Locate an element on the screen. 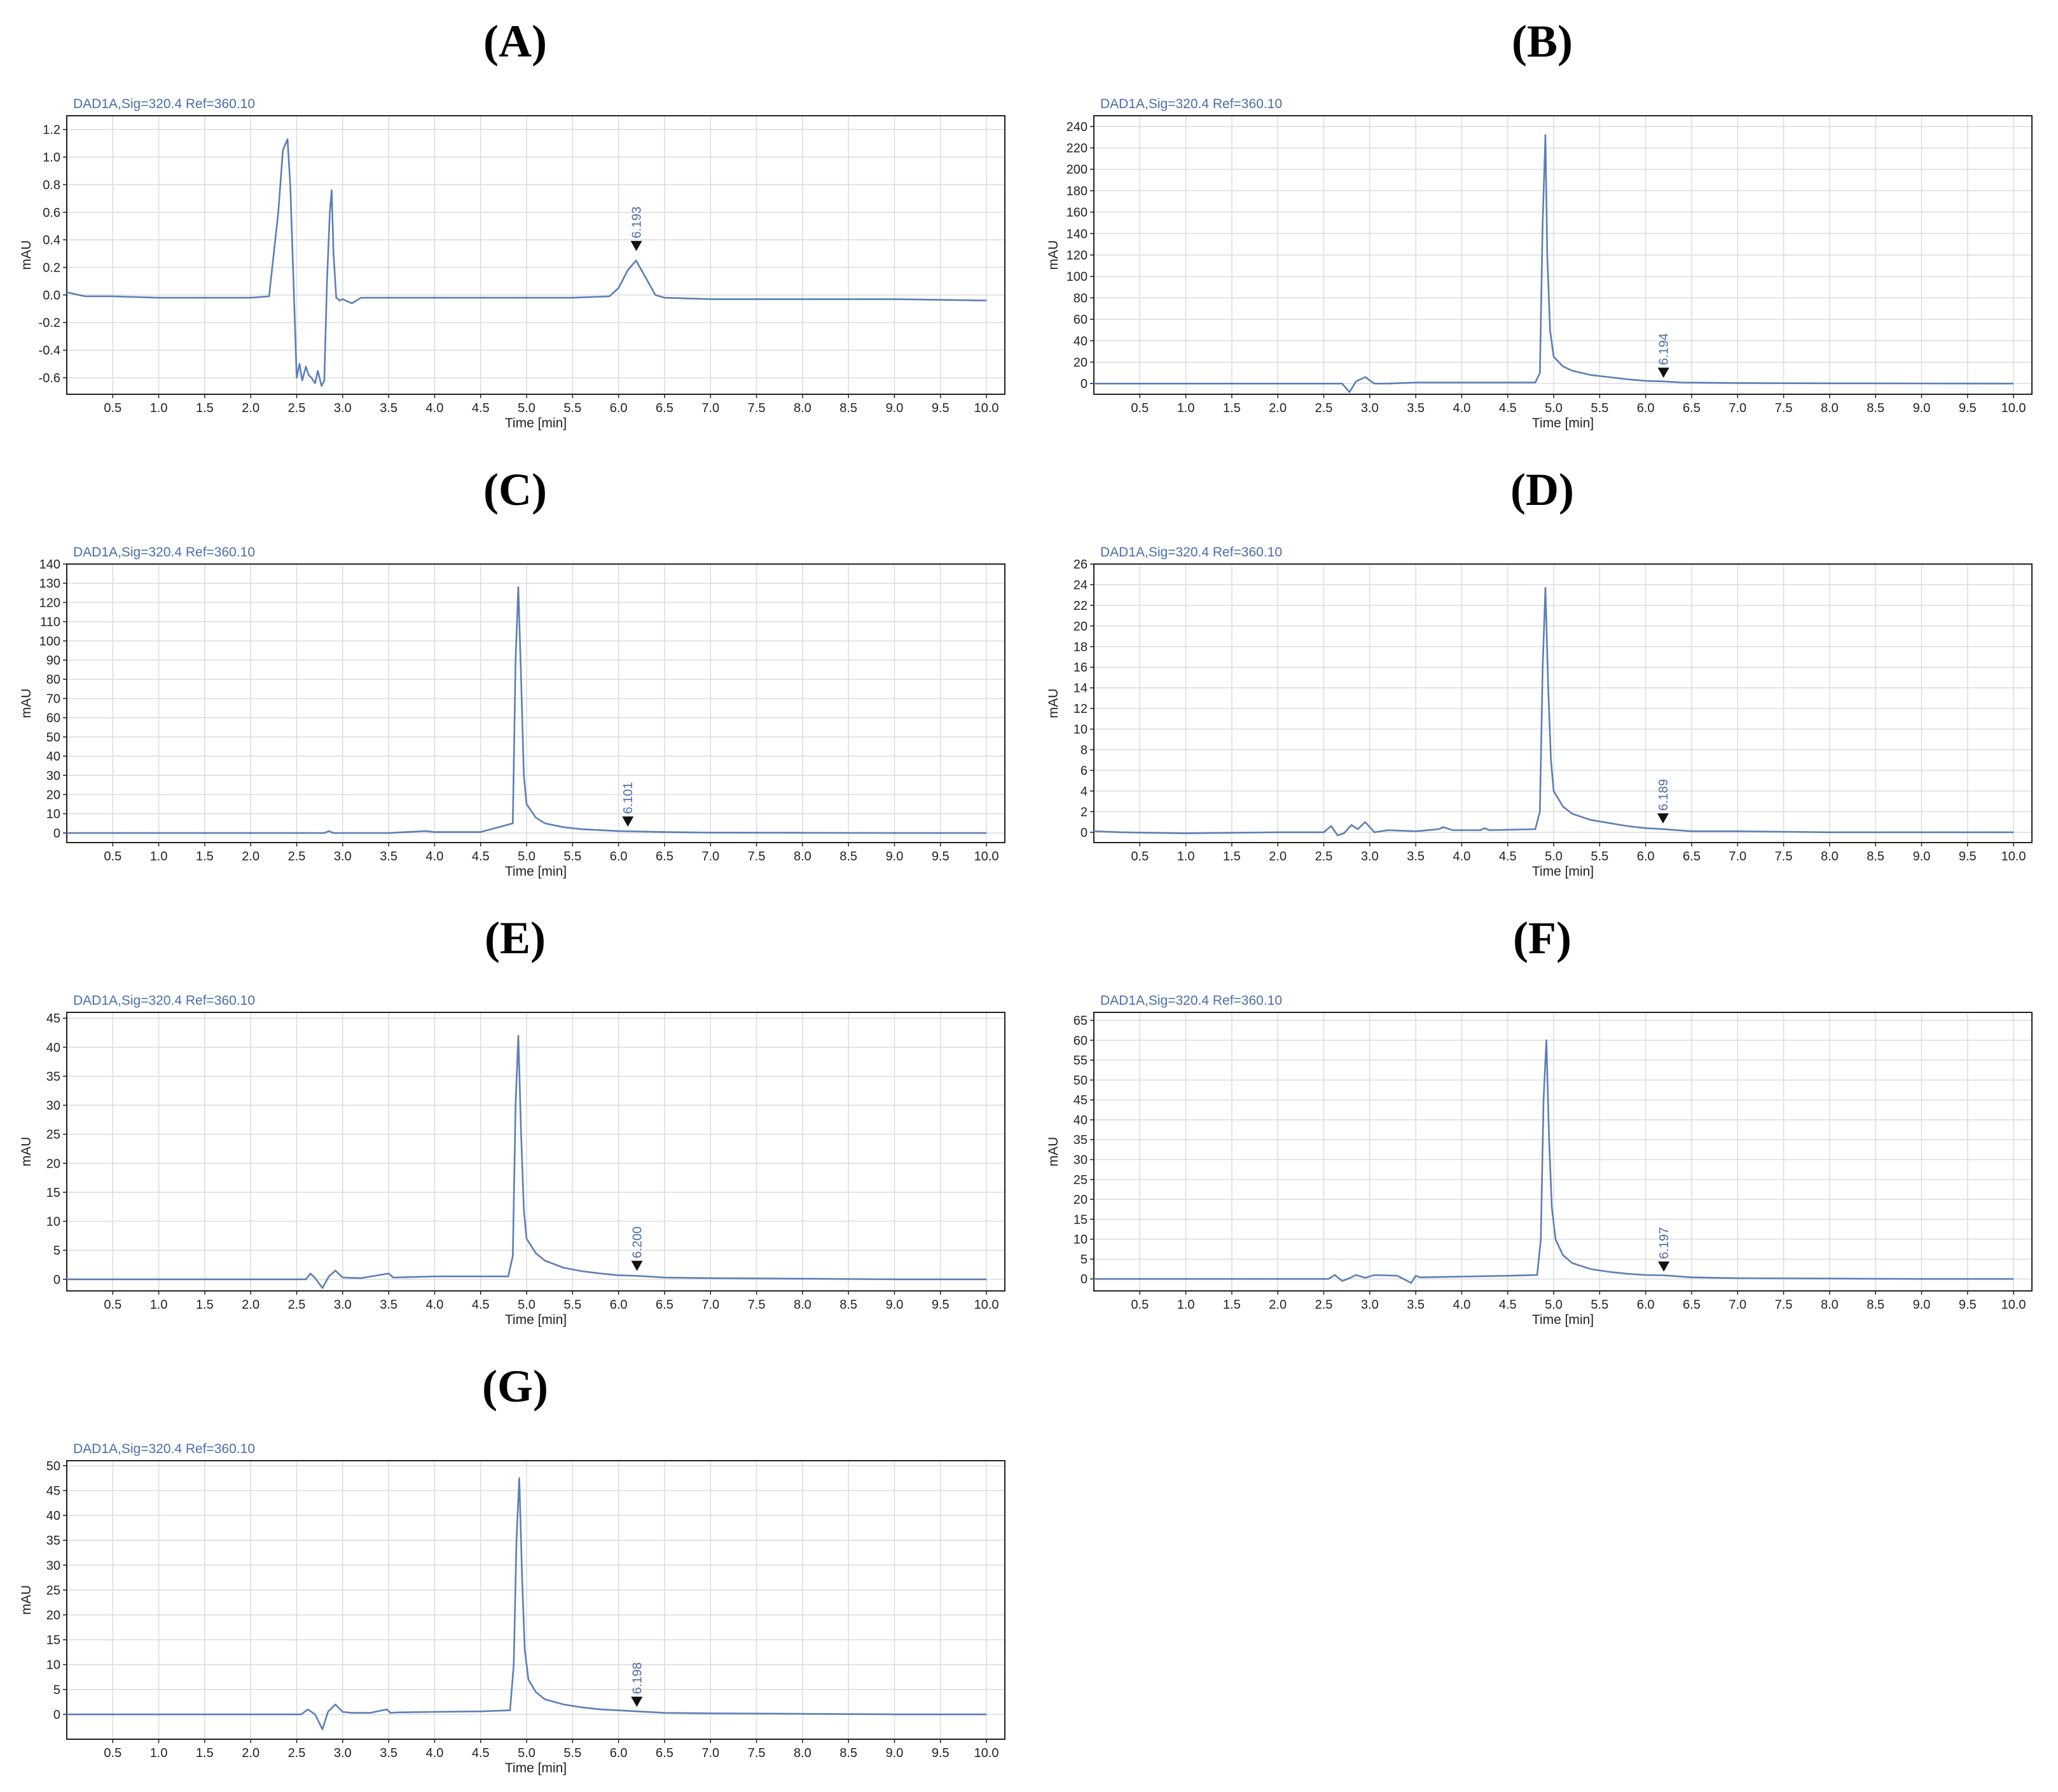 This screenshot has height=1792, width=2058. plot-frame is located at coordinates (535, 1152).